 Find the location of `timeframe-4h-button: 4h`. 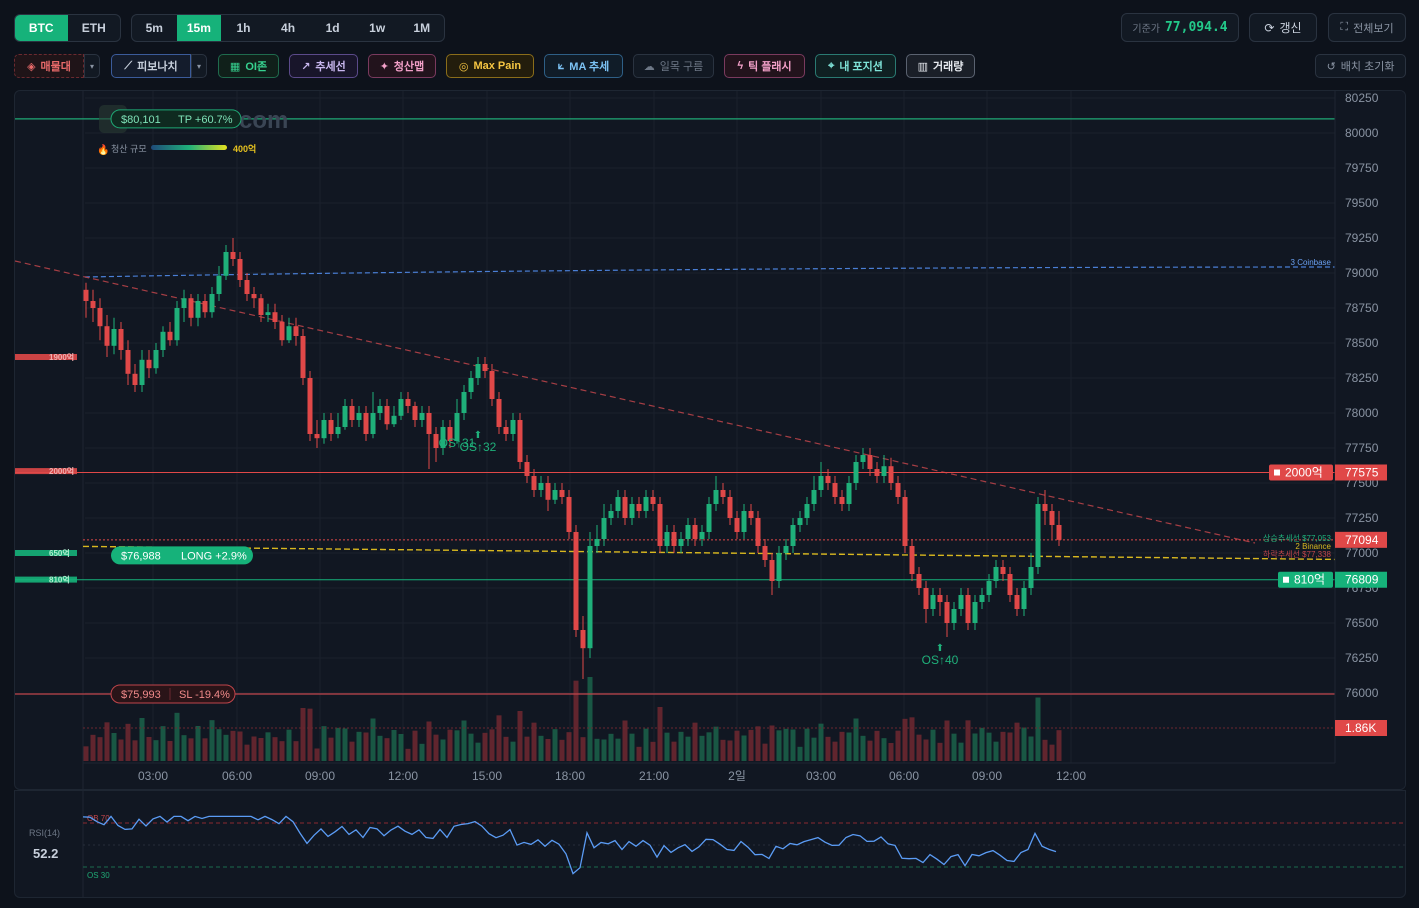

timeframe-4h-button: 4h is located at coordinates (288, 28).